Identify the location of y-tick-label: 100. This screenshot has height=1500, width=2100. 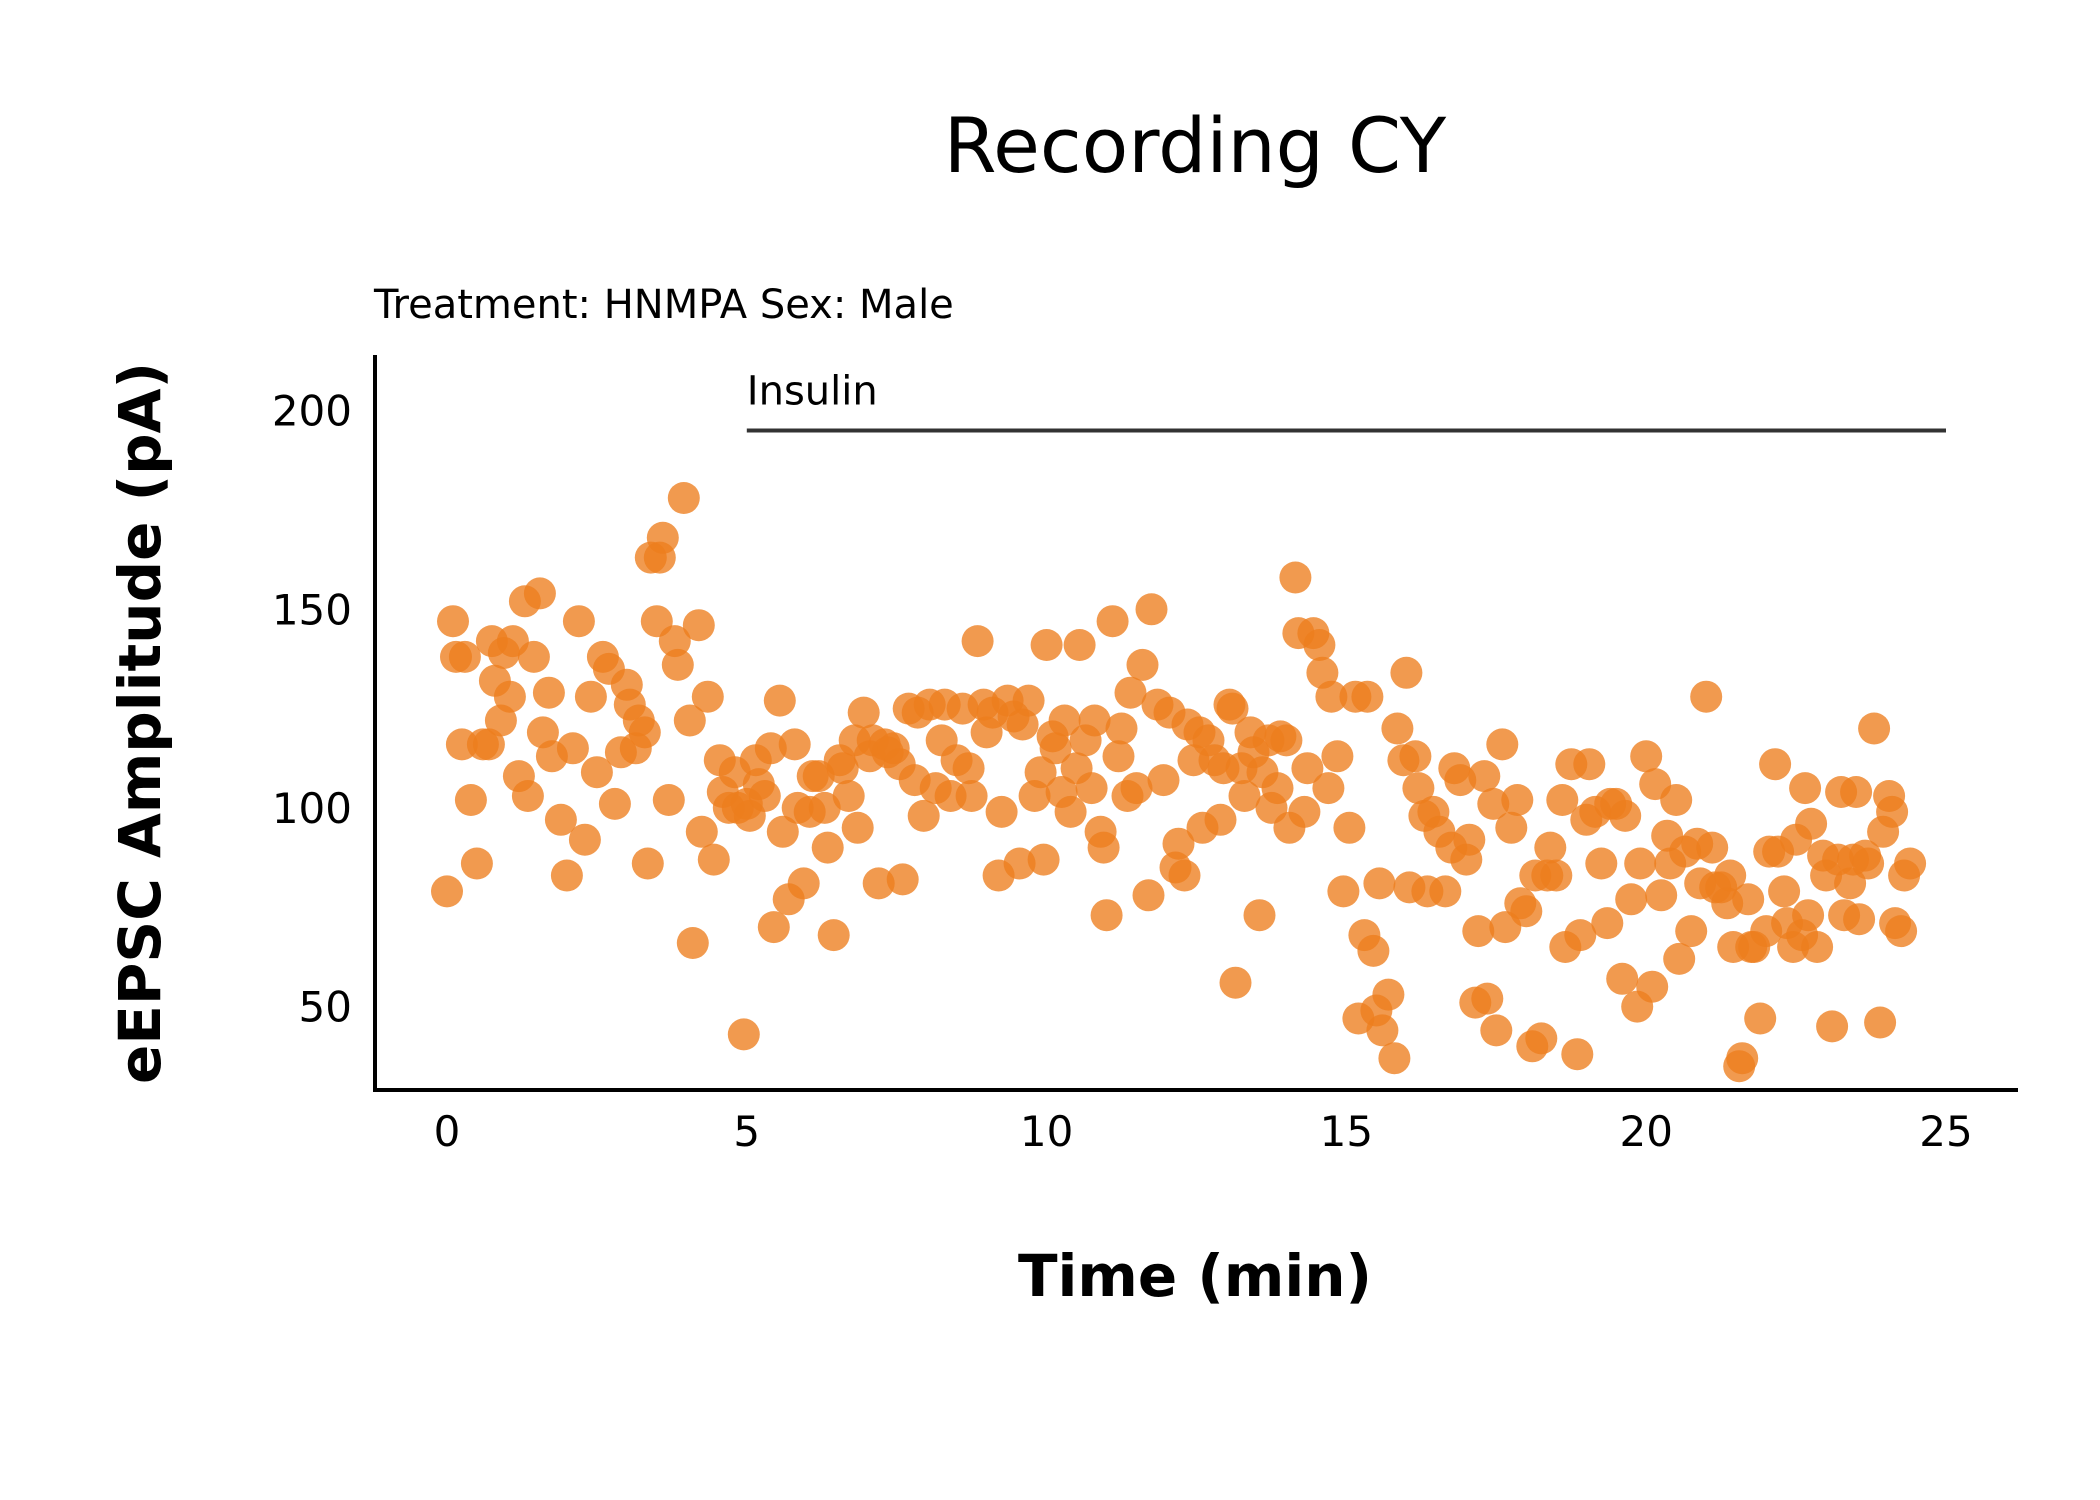
(312, 808).